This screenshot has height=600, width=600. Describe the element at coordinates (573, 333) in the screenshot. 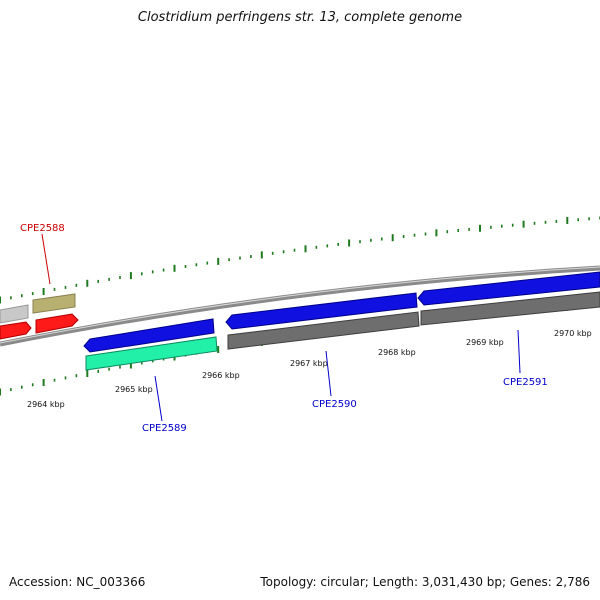

I see `kbp-label: 2970 kbp` at that location.